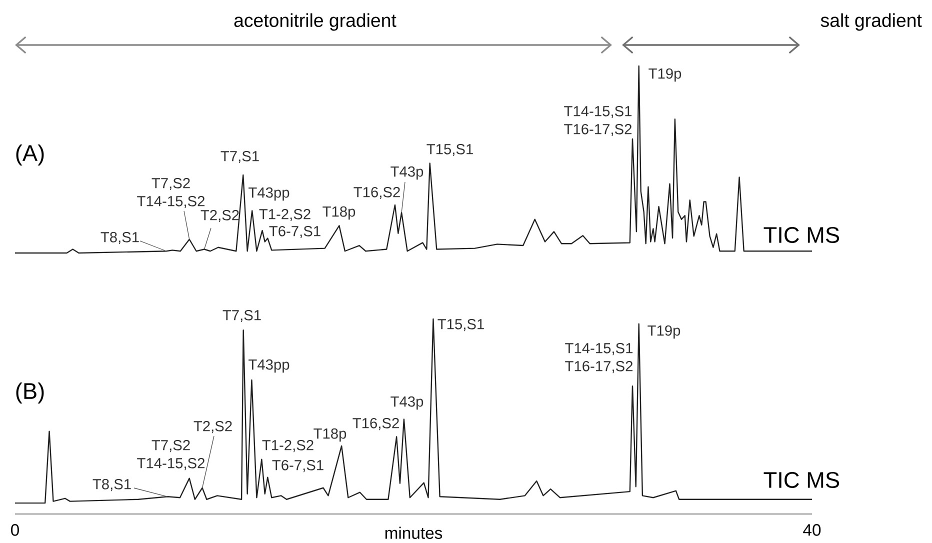 This screenshot has height=543, width=932. Describe the element at coordinates (812, 530) in the screenshot. I see `x-tick-label: 40` at that location.